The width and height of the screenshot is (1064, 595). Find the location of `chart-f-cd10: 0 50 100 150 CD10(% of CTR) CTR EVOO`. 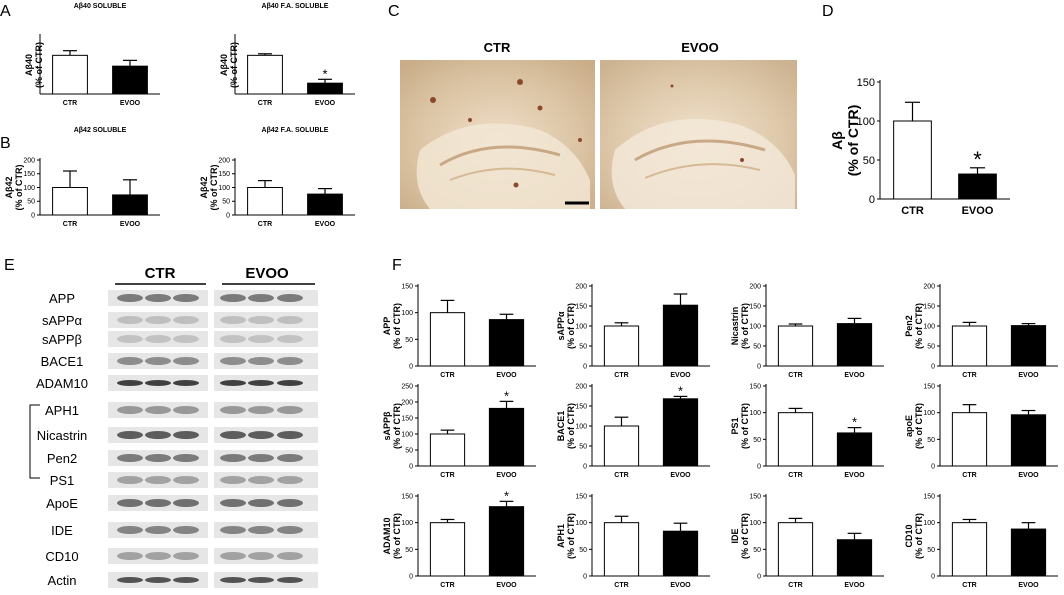

chart-f-cd10: 0 50 100 150 CD10(% of CTR) CTR EVOO is located at coordinates (981, 541).